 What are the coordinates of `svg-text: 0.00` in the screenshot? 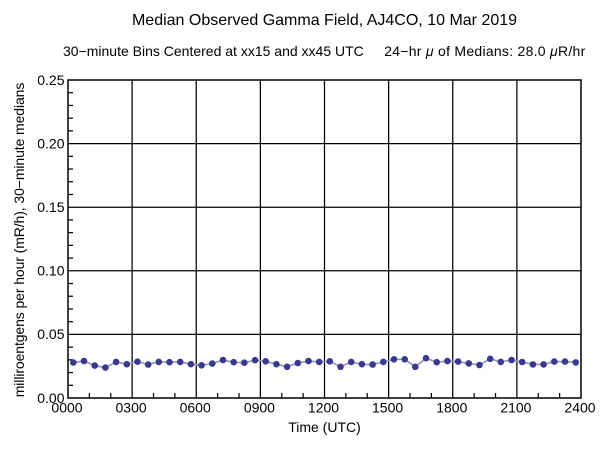 It's located at (50, 398).